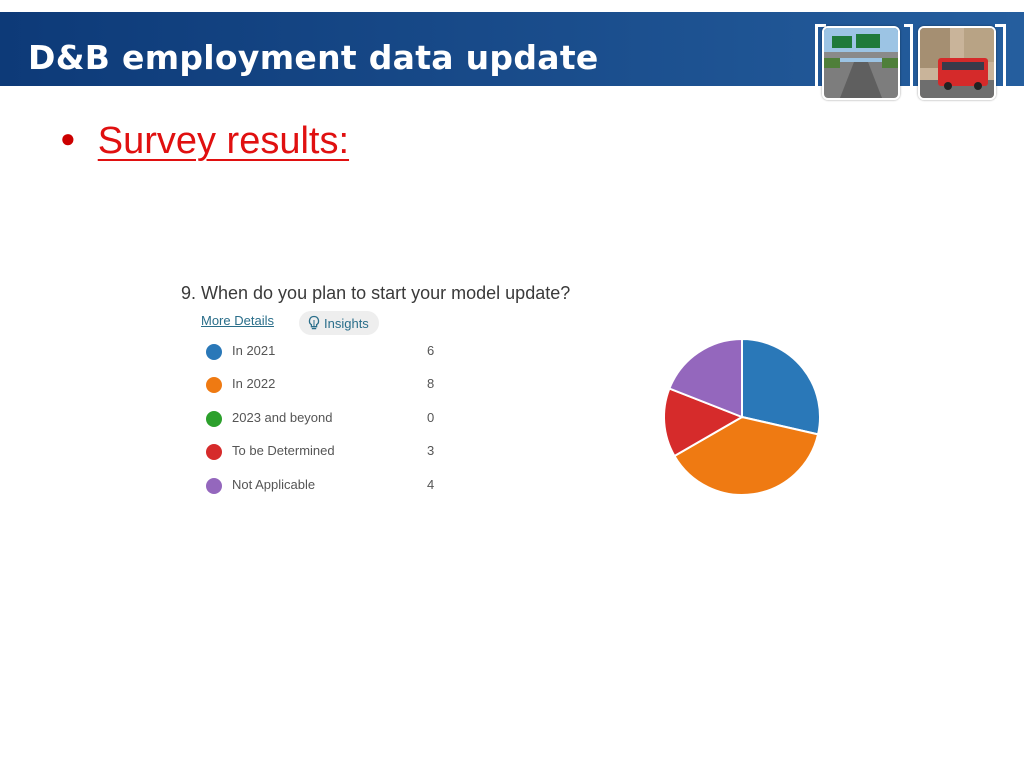 The height and width of the screenshot is (768, 1024). Describe the element at coordinates (274, 484) in the screenshot. I see `legend-label: Not Applicable` at that location.